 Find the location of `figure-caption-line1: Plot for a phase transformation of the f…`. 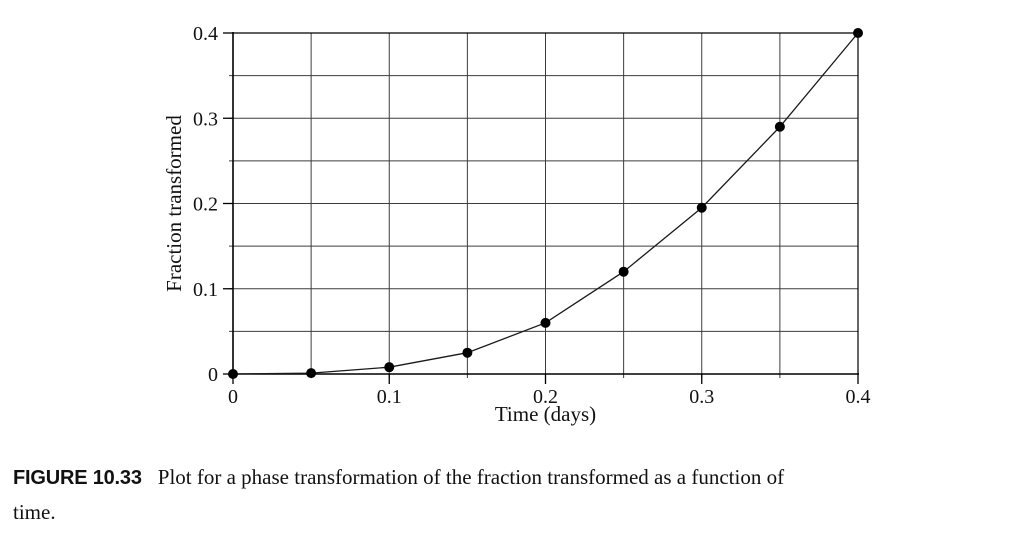

figure-caption-line1: Plot for a phase transformation of the f… is located at coordinates (471, 477).